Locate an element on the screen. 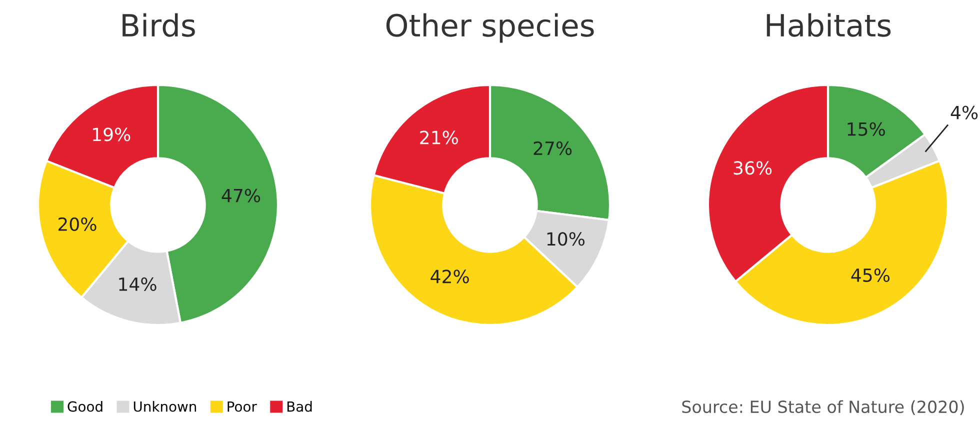 This screenshot has width=980, height=427. data-label: 15% is located at coordinates (866, 129).